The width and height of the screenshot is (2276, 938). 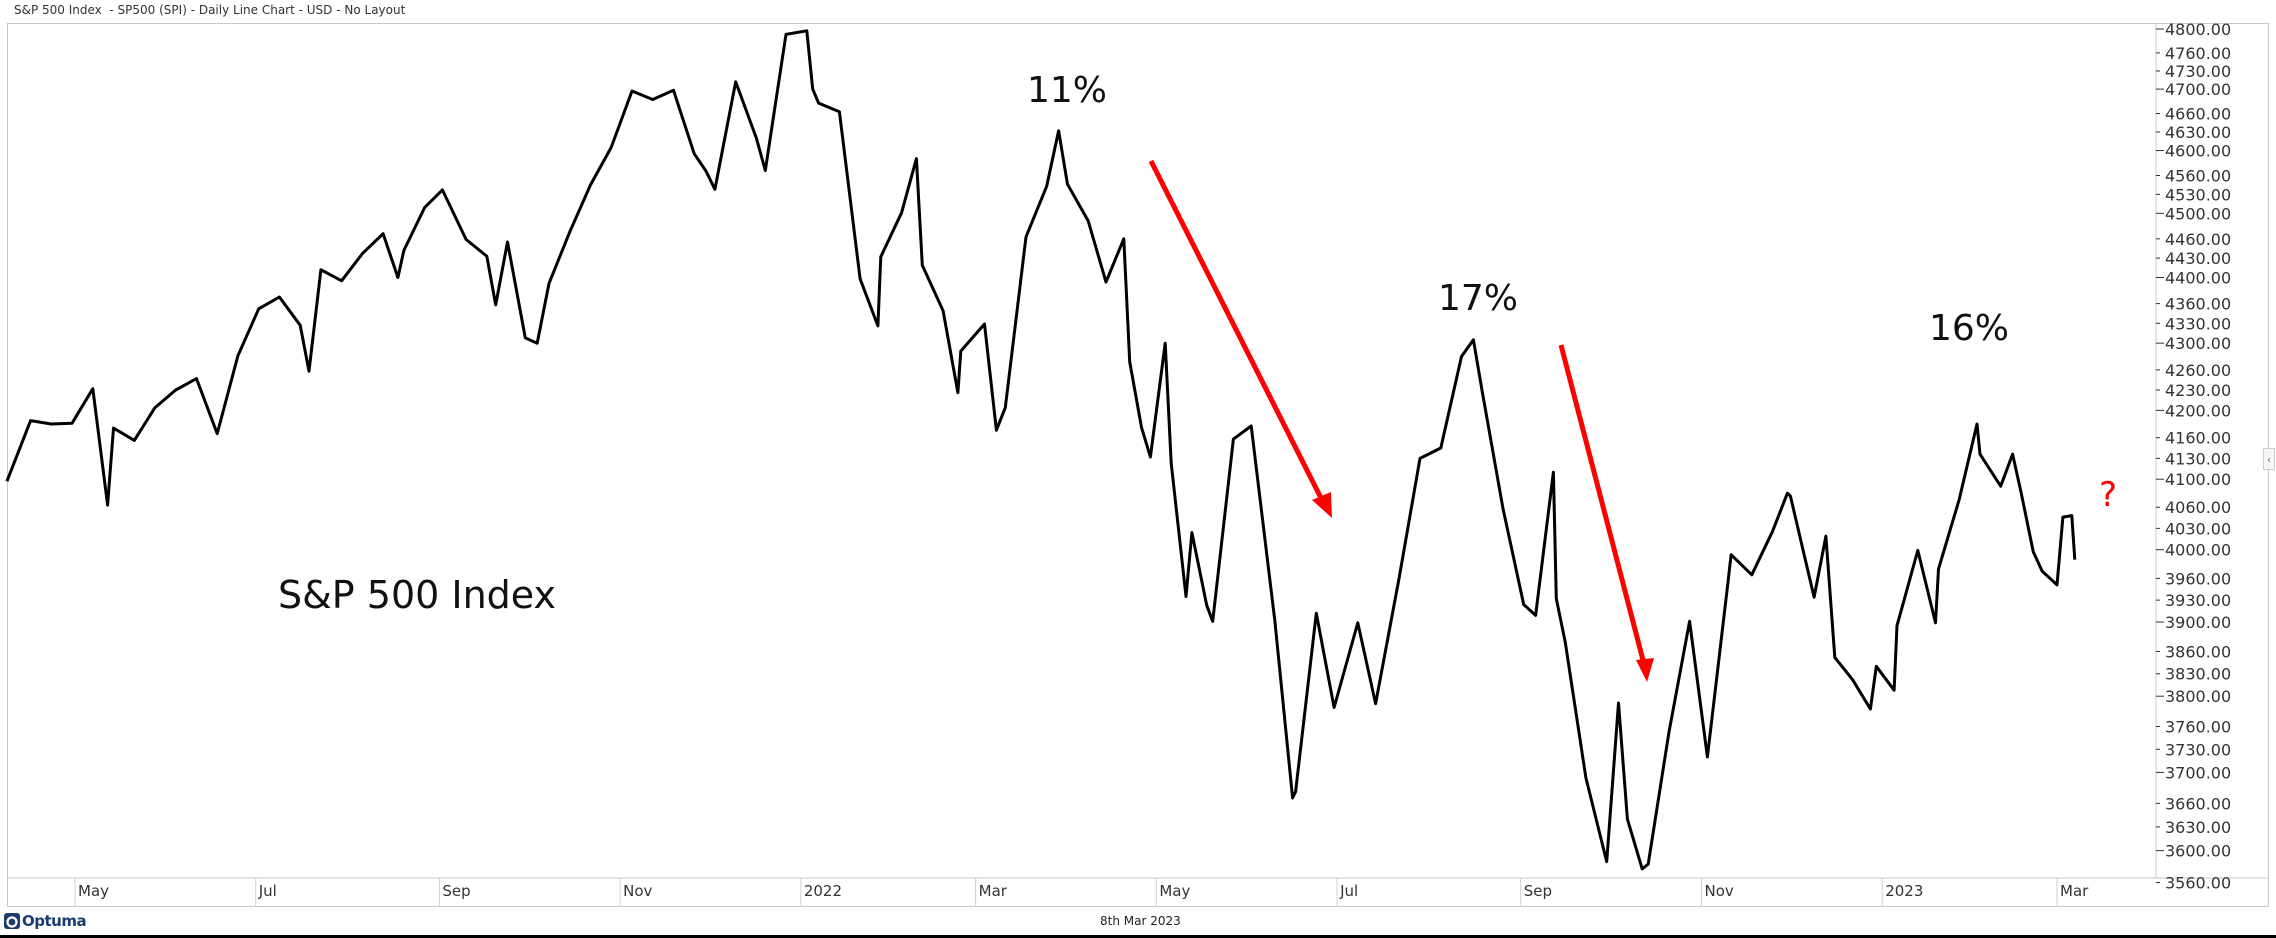 What do you see at coordinates (2198, 410) in the screenshot?
I see `y-tick-label: 4200.00` at bounding box center [2198, 410].